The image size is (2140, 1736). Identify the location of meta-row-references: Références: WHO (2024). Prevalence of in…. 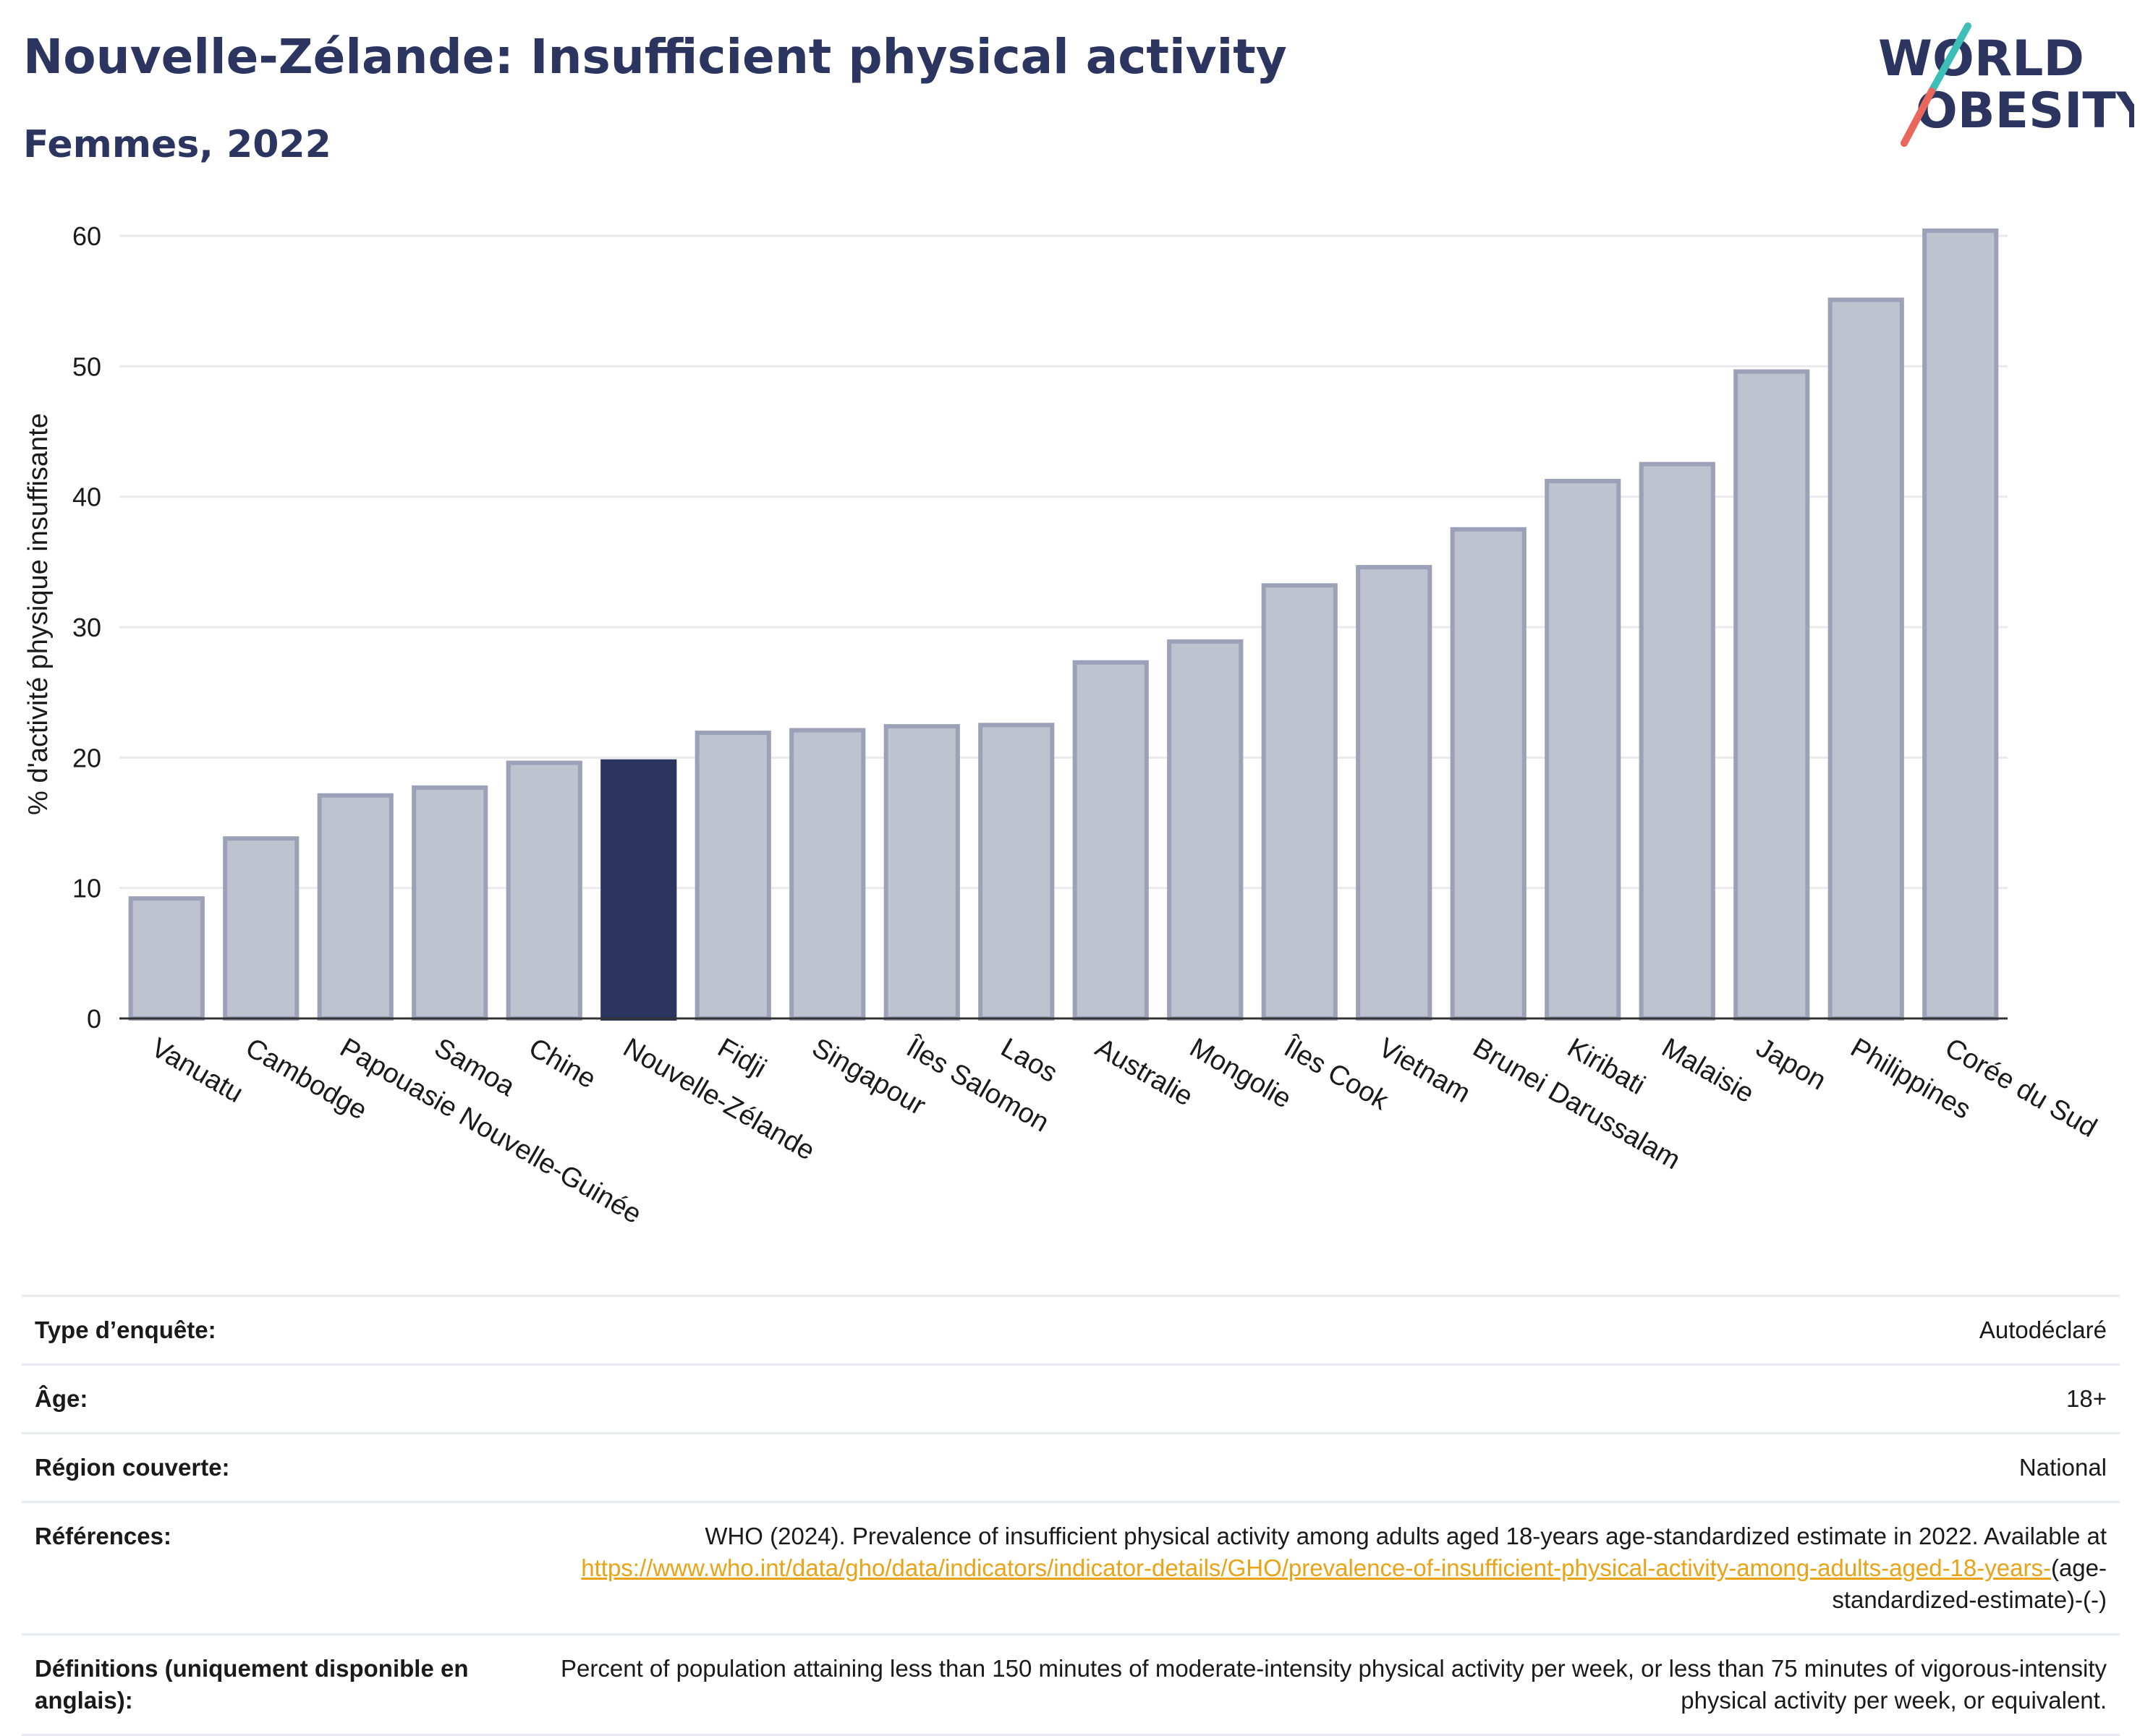
(1071, 1567).